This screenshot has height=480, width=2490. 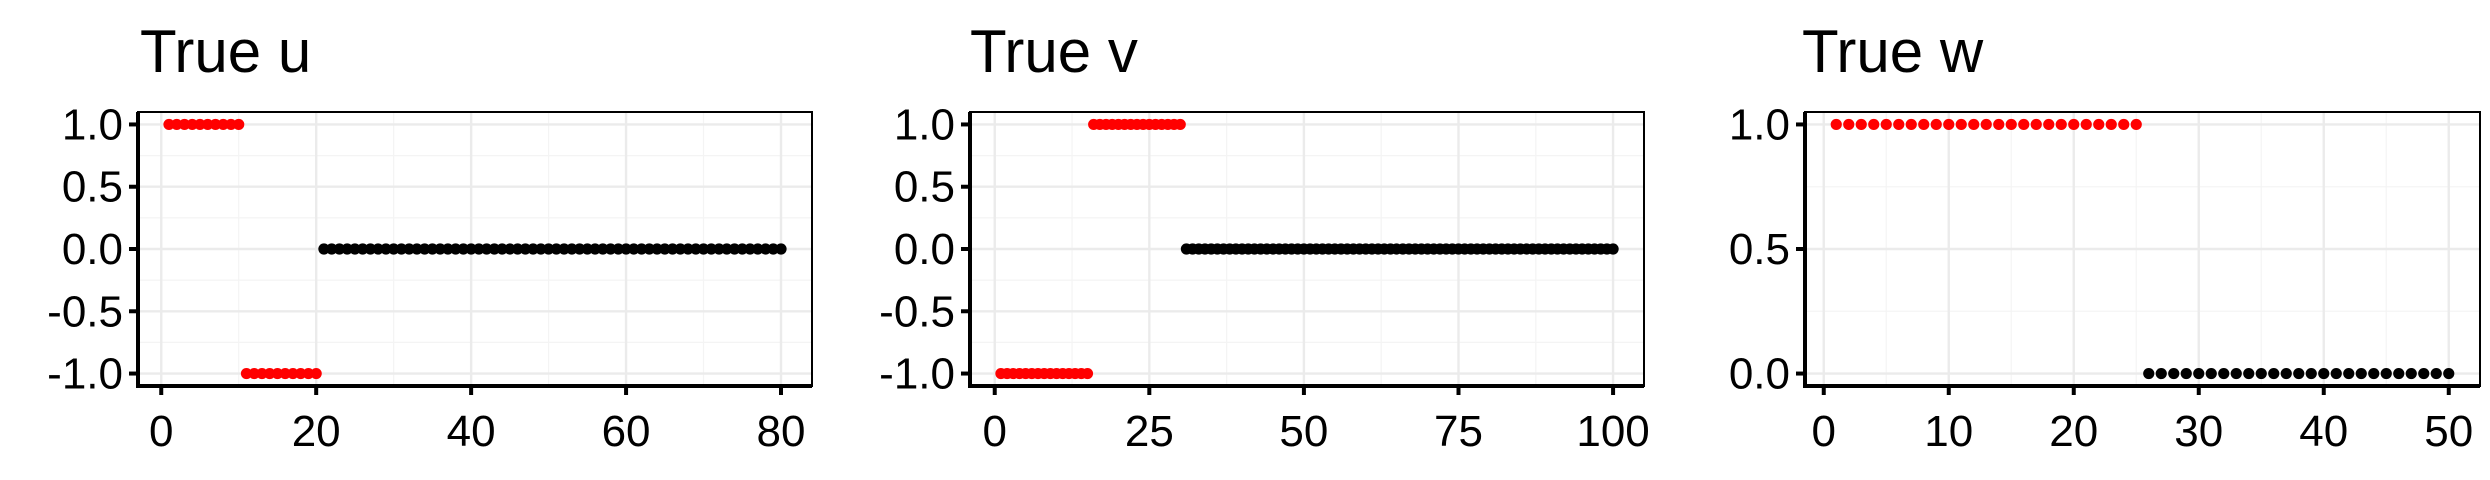 I want to click on panel-title-true-u: True u, so click(x=225, y=51).